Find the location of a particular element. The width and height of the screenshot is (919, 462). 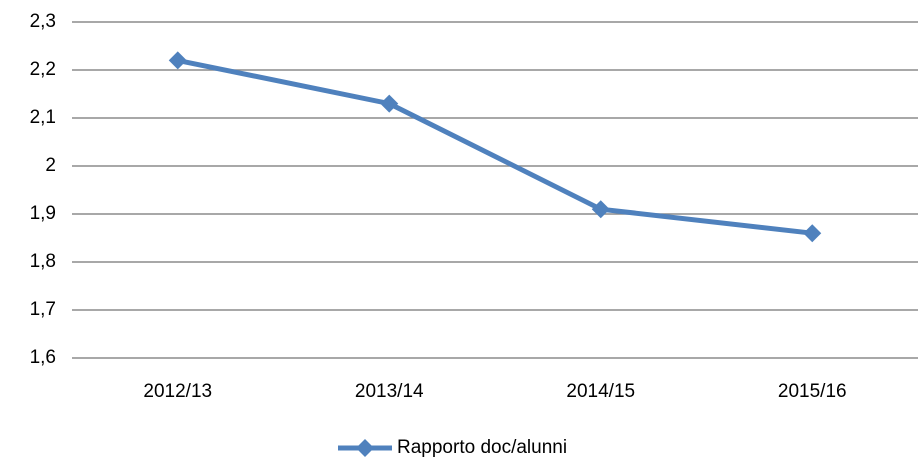

legend-label: Rapporto doc/alunni is located at coordinates (482, 447).